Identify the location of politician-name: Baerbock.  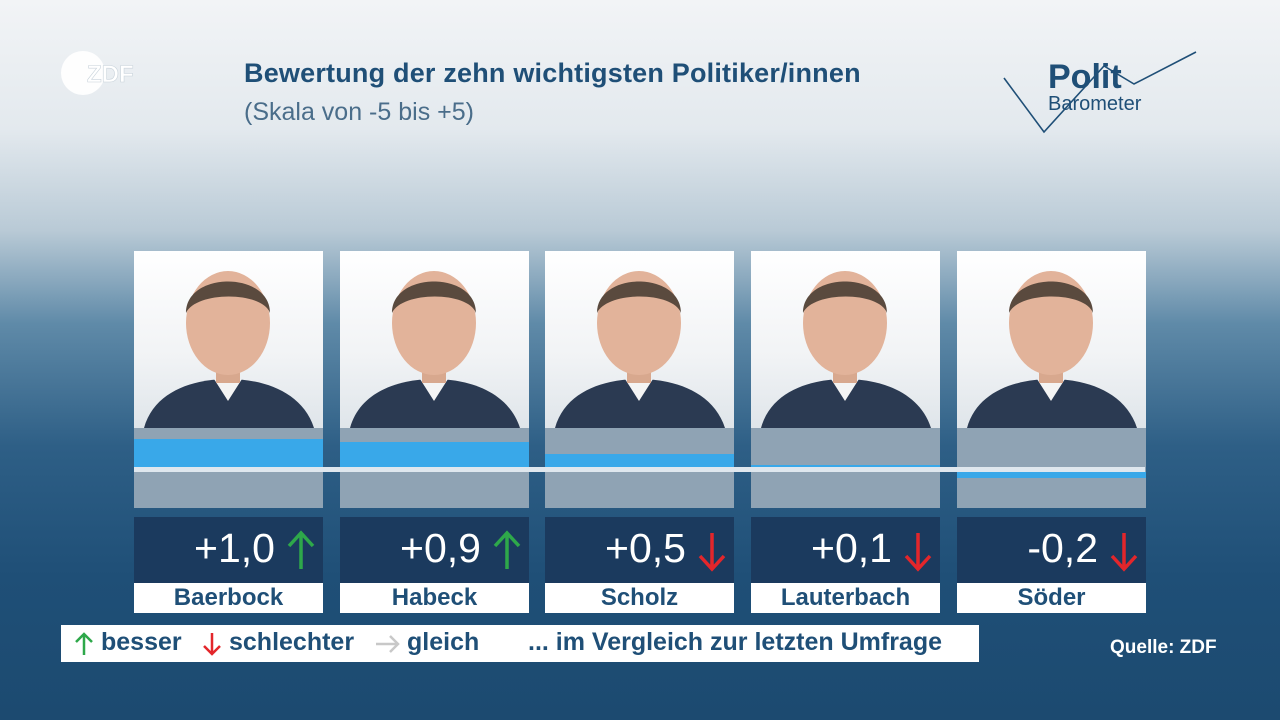
(228, 597).